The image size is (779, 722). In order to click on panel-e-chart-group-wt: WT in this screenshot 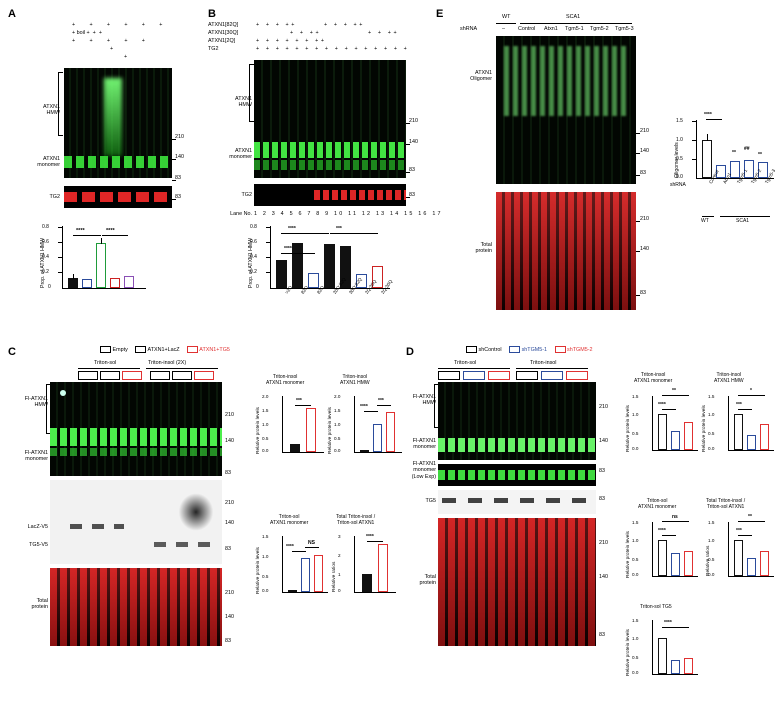, I will do `click(705, 221)`.